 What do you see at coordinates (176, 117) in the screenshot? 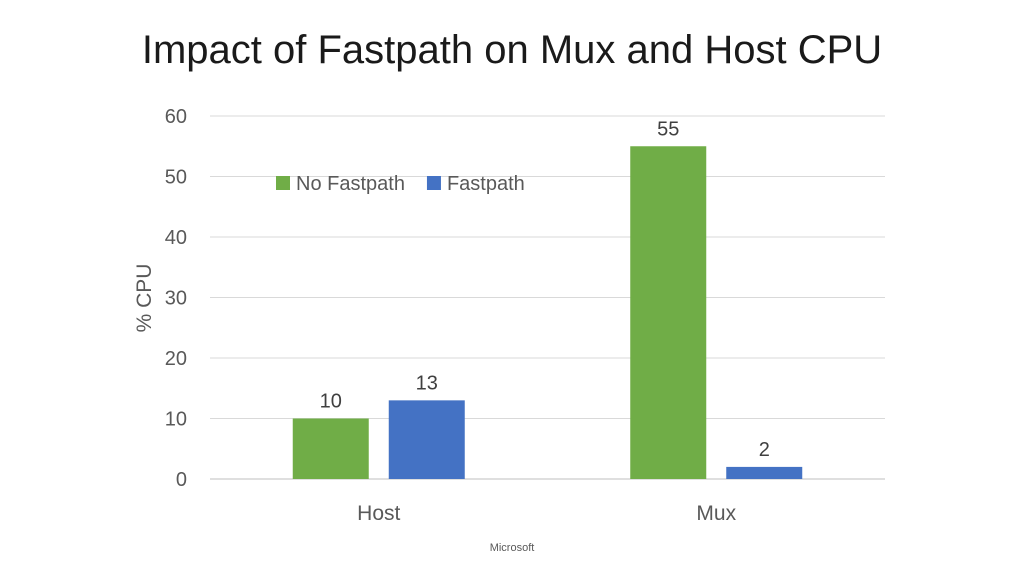
I see `y-tick-label: 60` at bounding box center [176, 117].